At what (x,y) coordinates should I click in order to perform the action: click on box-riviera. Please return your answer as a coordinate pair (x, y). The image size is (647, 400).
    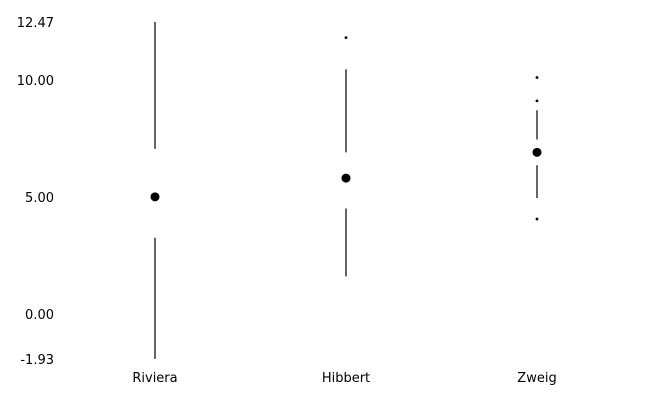
    Looking at the image, I should click on (155, 190).